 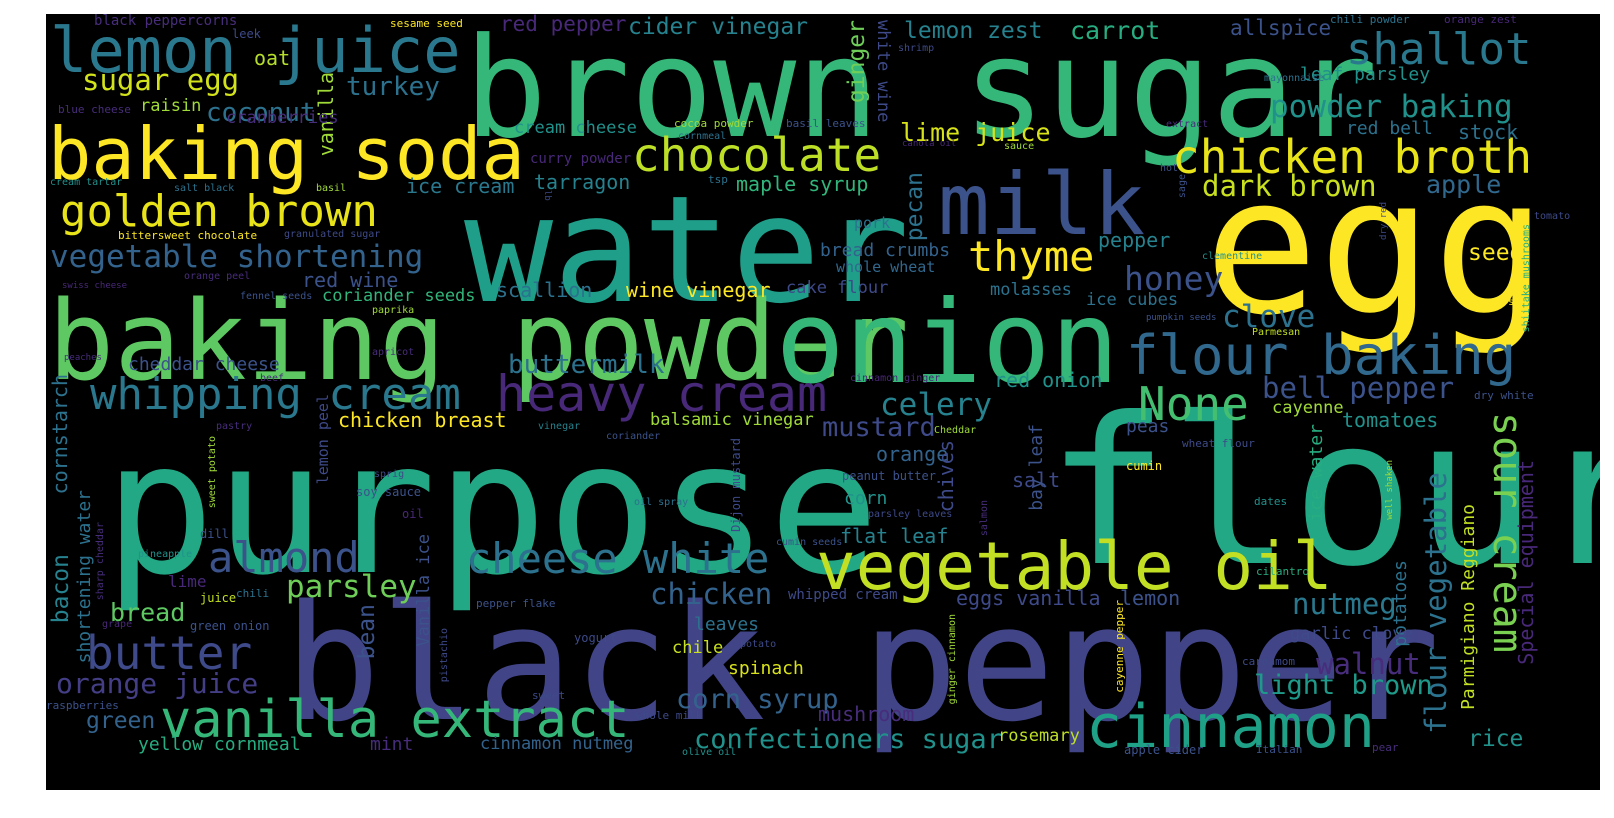 What do you see at coordinates (727, 624) in the screenshot?
I see `word: leaves` at bounding box center [727, 624].